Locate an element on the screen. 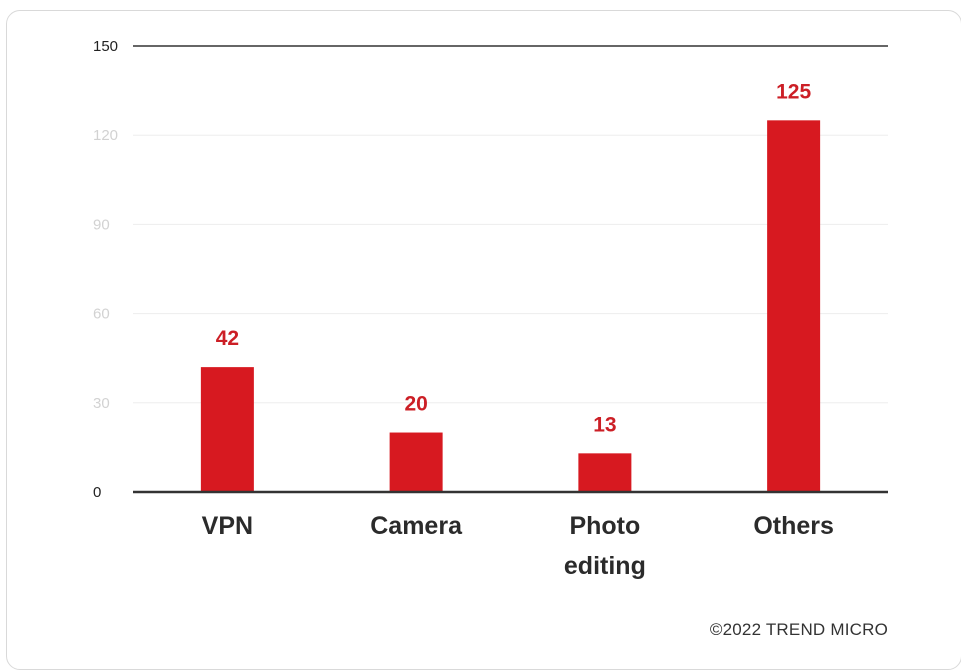 The width and height of the screenshot is (961, 670). copyright-credit: ©2022 TREND MICRO is located at coordinates (798, 629).